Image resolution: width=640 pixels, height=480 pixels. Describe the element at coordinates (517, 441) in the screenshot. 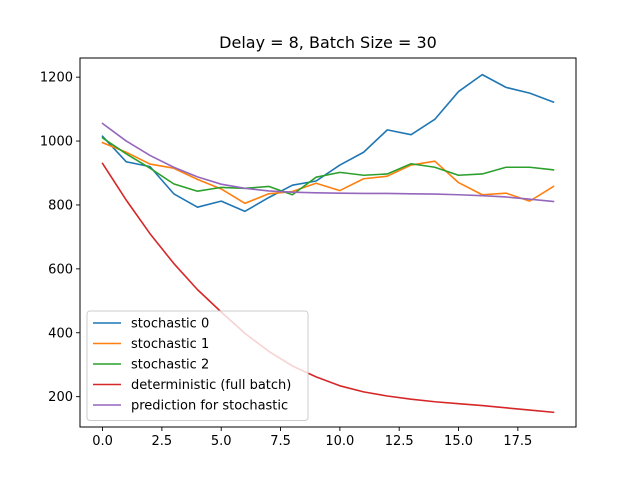

I see `x-tick-label: 17.5` at that location.